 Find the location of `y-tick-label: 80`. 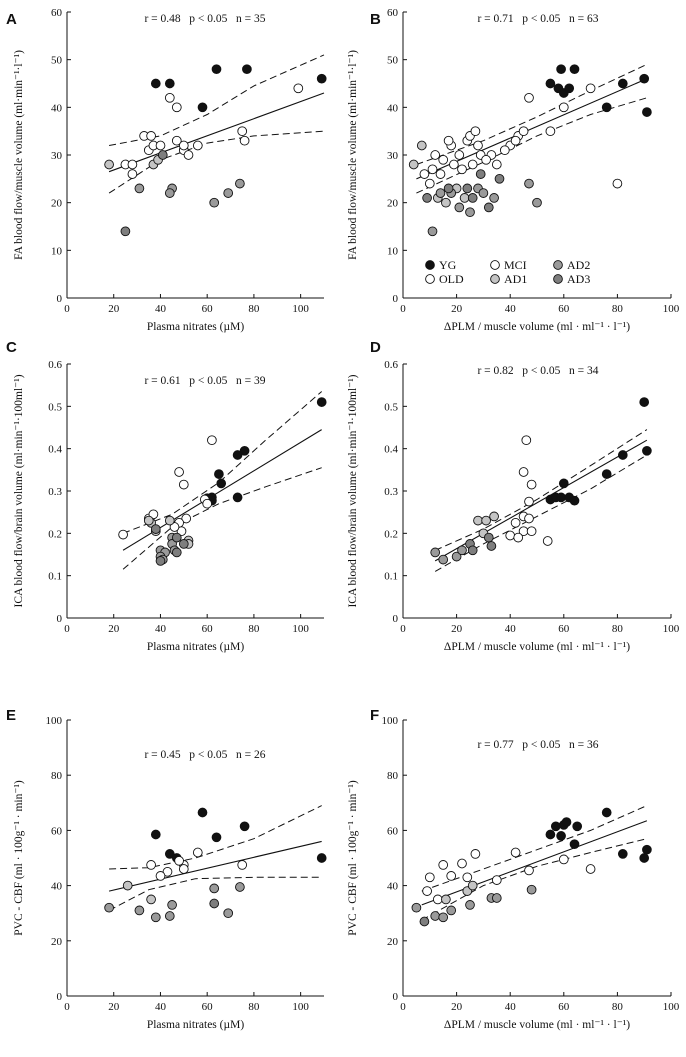

y-tick-label: 80 is located at coordinates (393, 776).